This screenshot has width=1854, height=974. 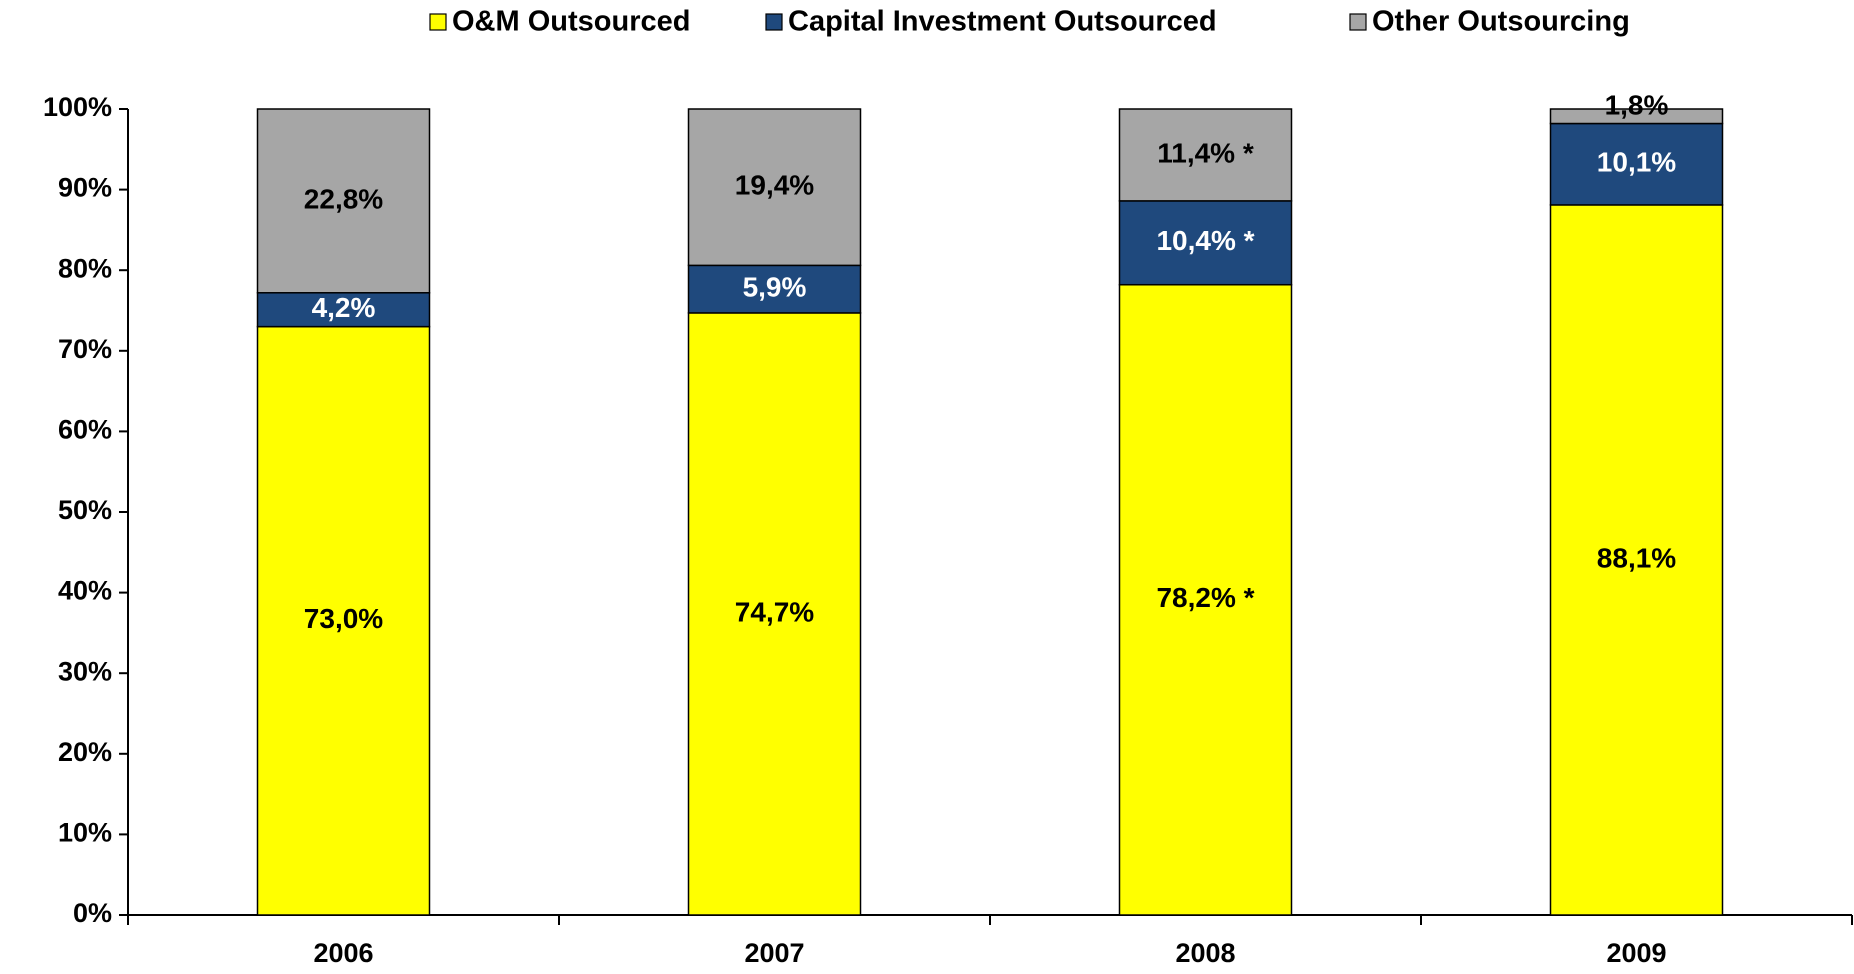 I want to click on data-label: 4,2%, so click(x=344, y=307).